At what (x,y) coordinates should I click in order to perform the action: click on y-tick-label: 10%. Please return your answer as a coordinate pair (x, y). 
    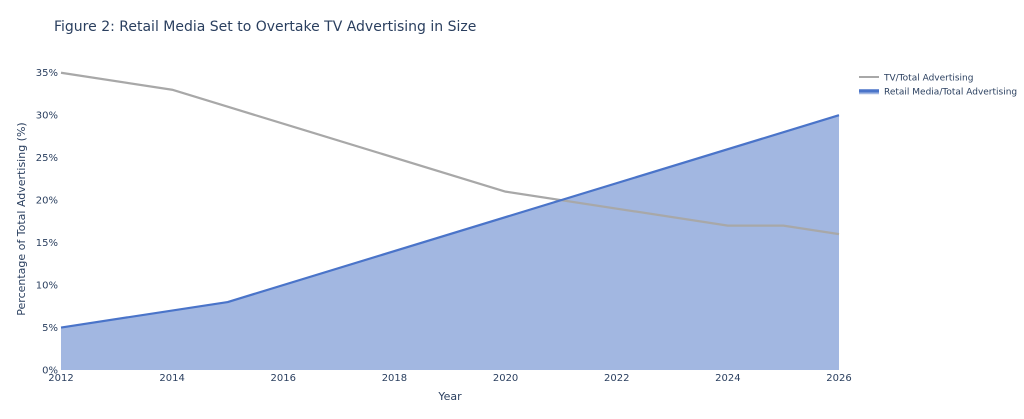
    Looking at the image, I should click on (47, 286).